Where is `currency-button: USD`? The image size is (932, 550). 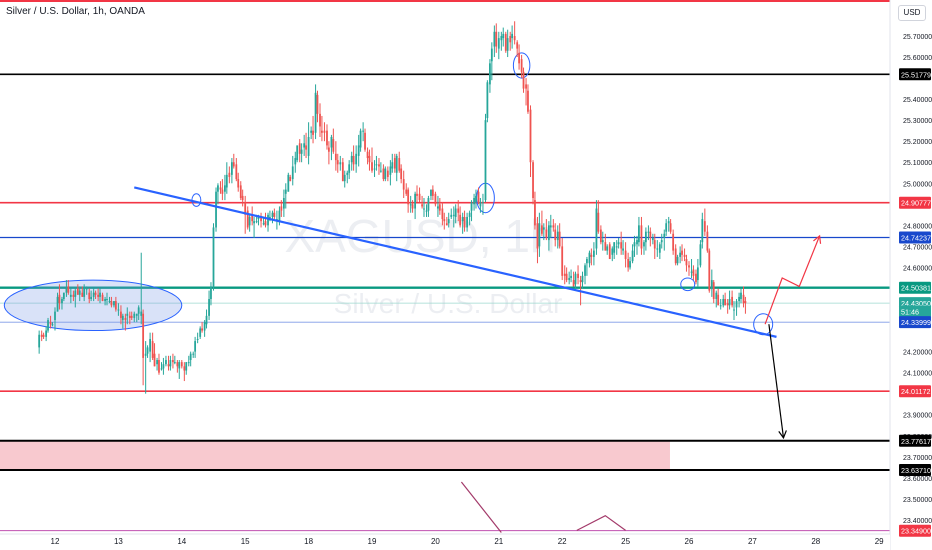
currency-button: USD is located at coordinates (912, 13).